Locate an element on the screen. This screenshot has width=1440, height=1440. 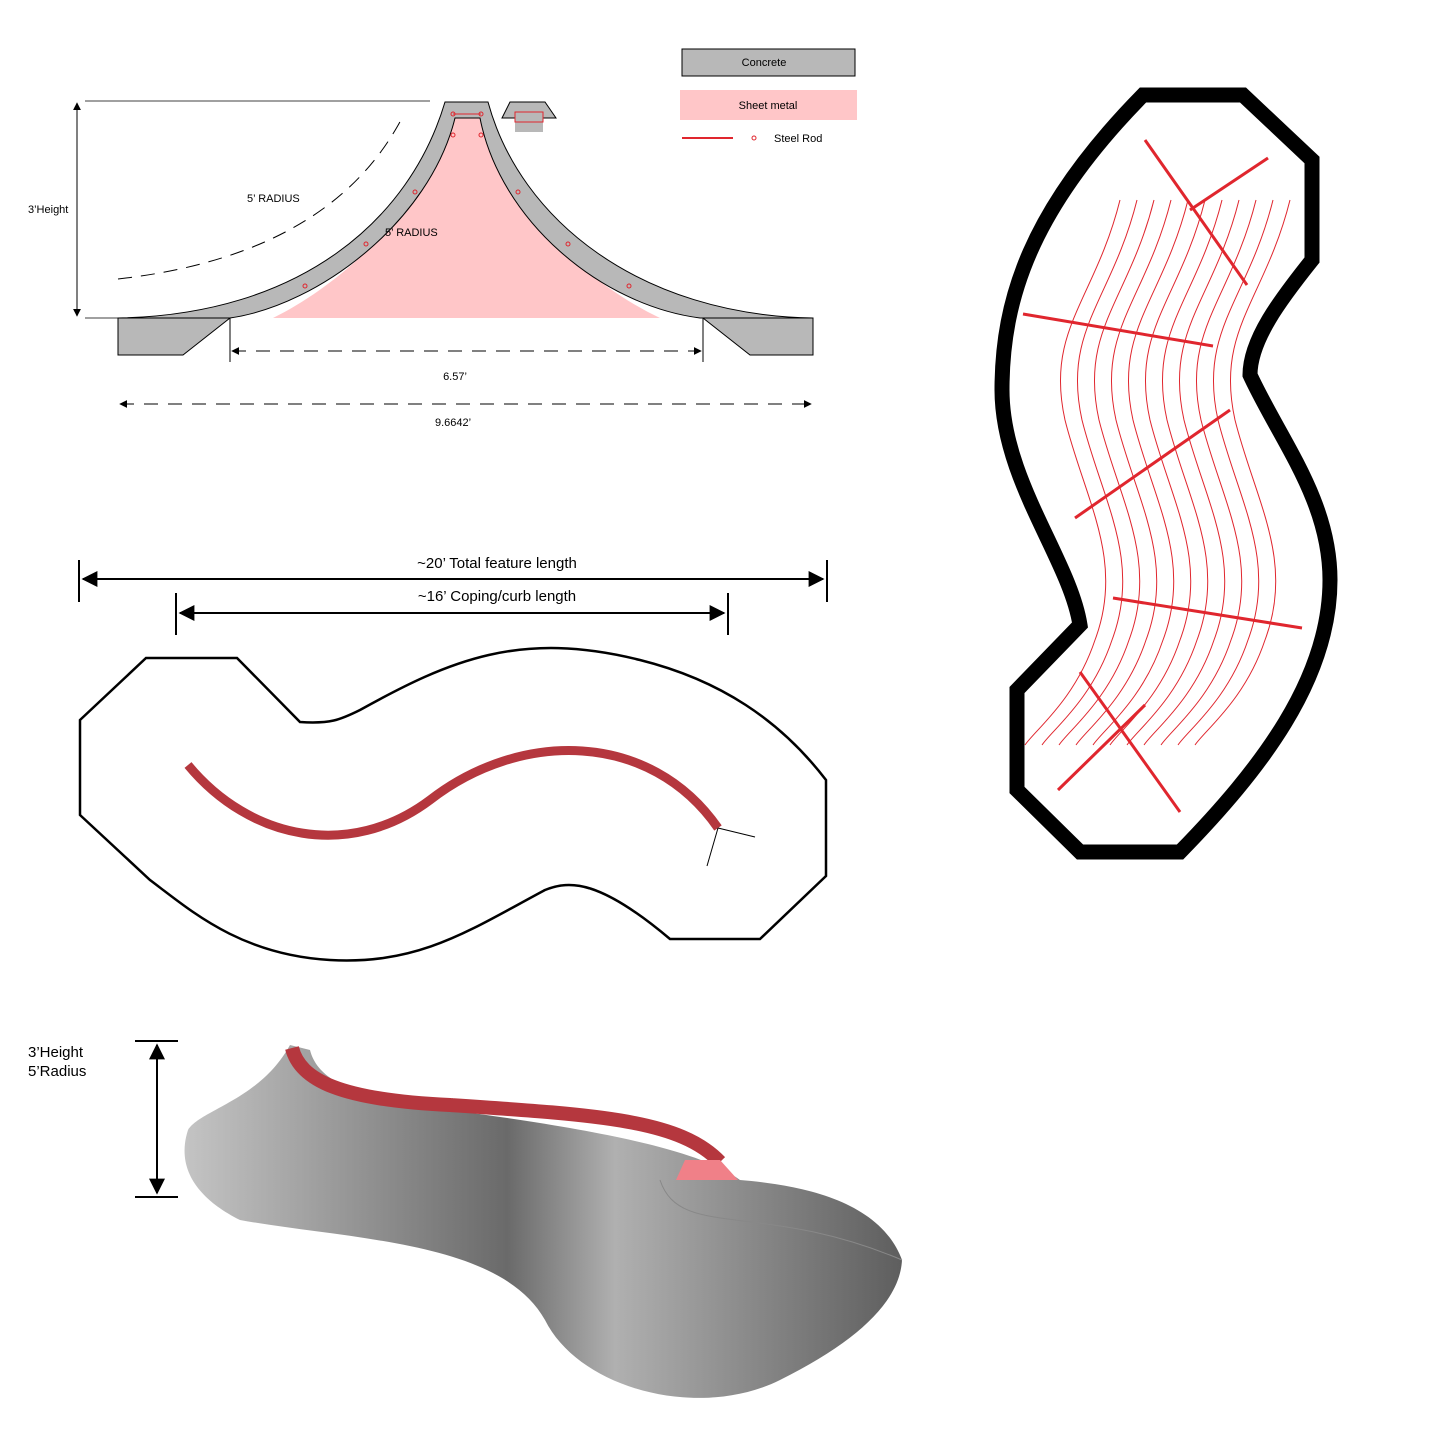
render-label: 5’Radius is located at coordinates (57, 1071).